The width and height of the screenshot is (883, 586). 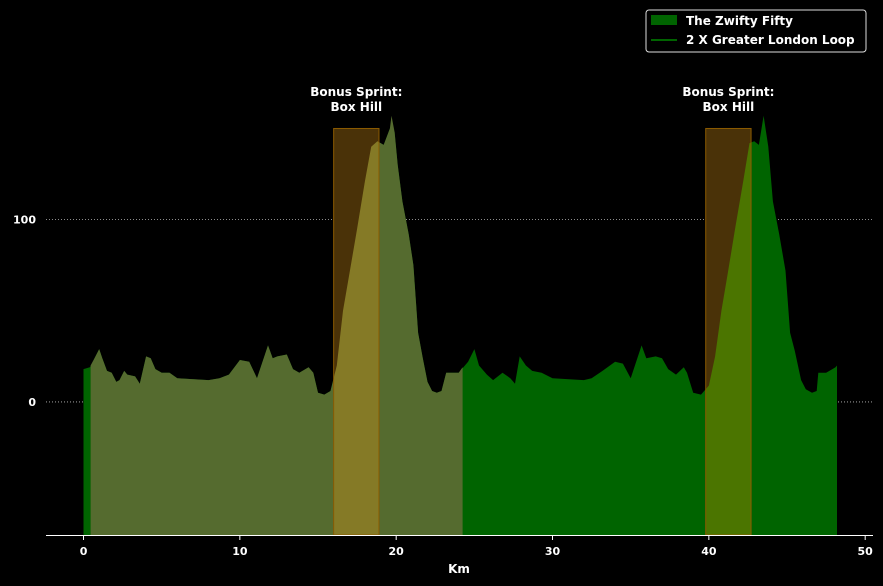 I want to click on sprint-label-line1-2: Bonus Sprint:, so click(x=728, y=92).